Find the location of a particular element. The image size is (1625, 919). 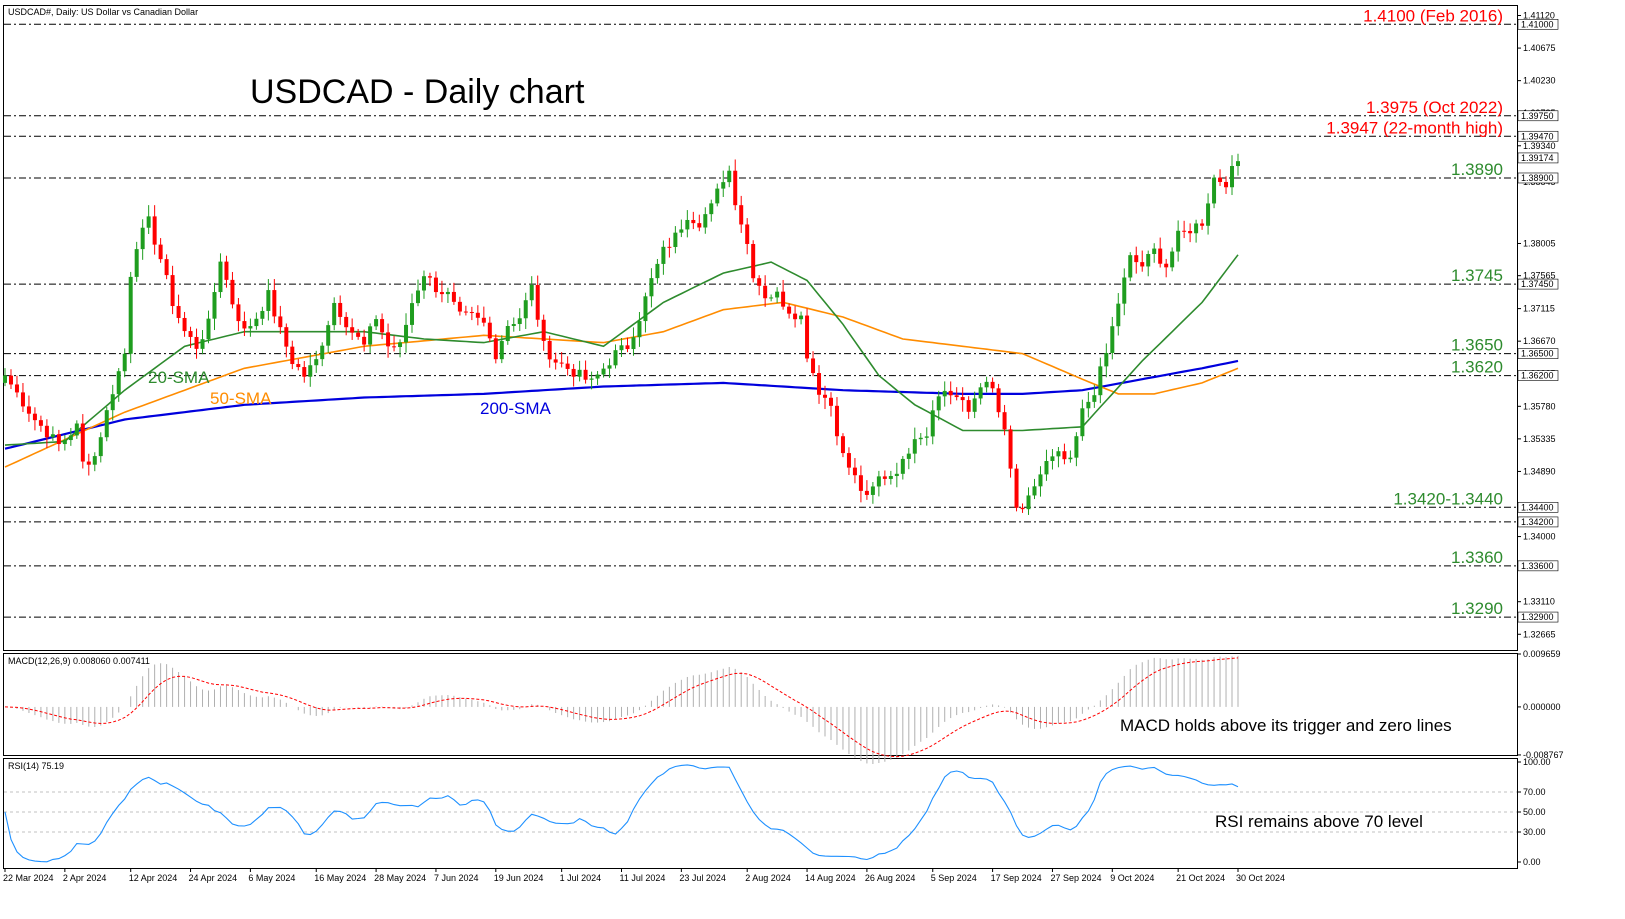

date-label: 12 Apr 2024 is located at coordinates (153, 878).